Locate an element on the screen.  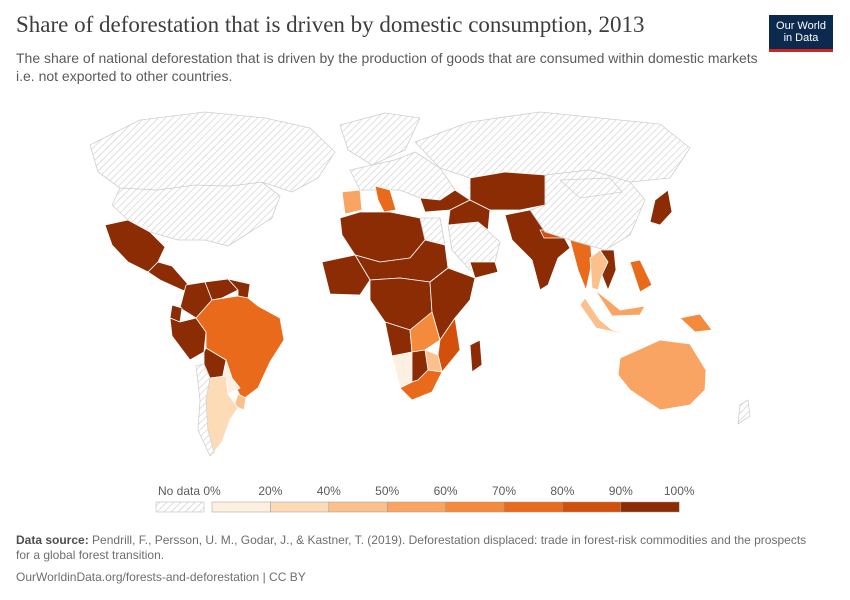
color-legend: No data 0% 20% 40% 50% 60% 70% 80% 90% 100% is located at coordinates (430, 500).